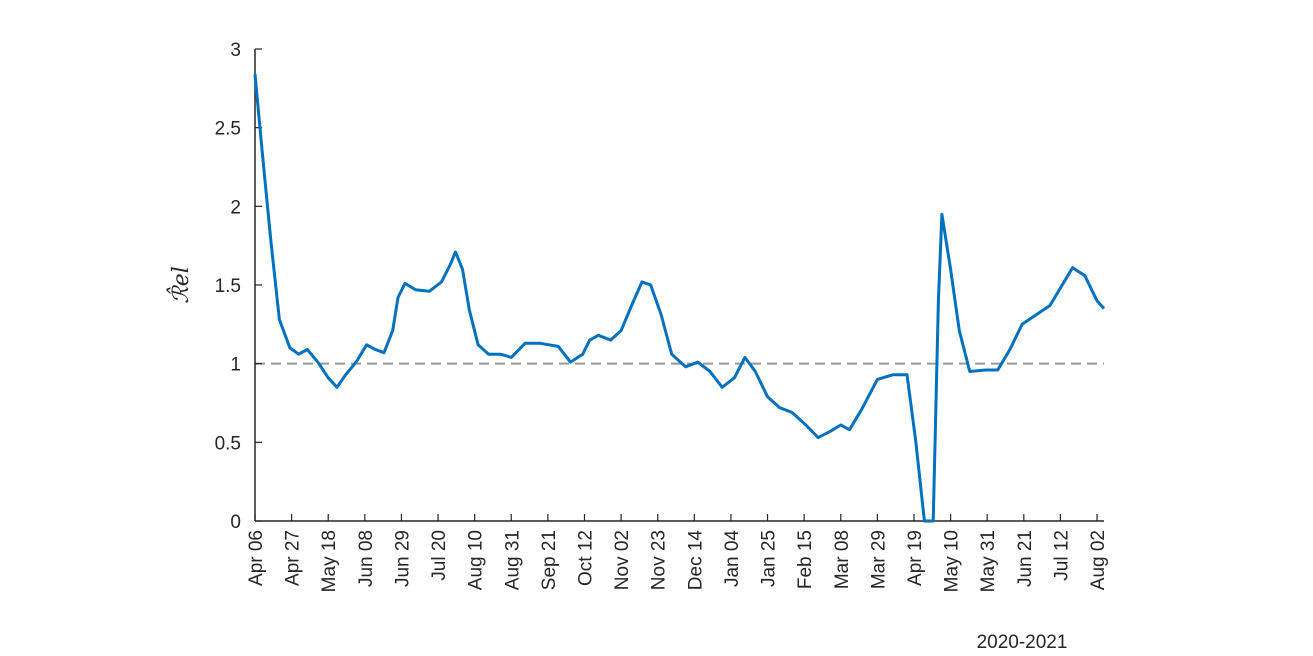 The image size is (1313, 656). Describe the element at coordinates (695, 560) in the screenshot. I see `x-tick-label: Dec 14` at that location.